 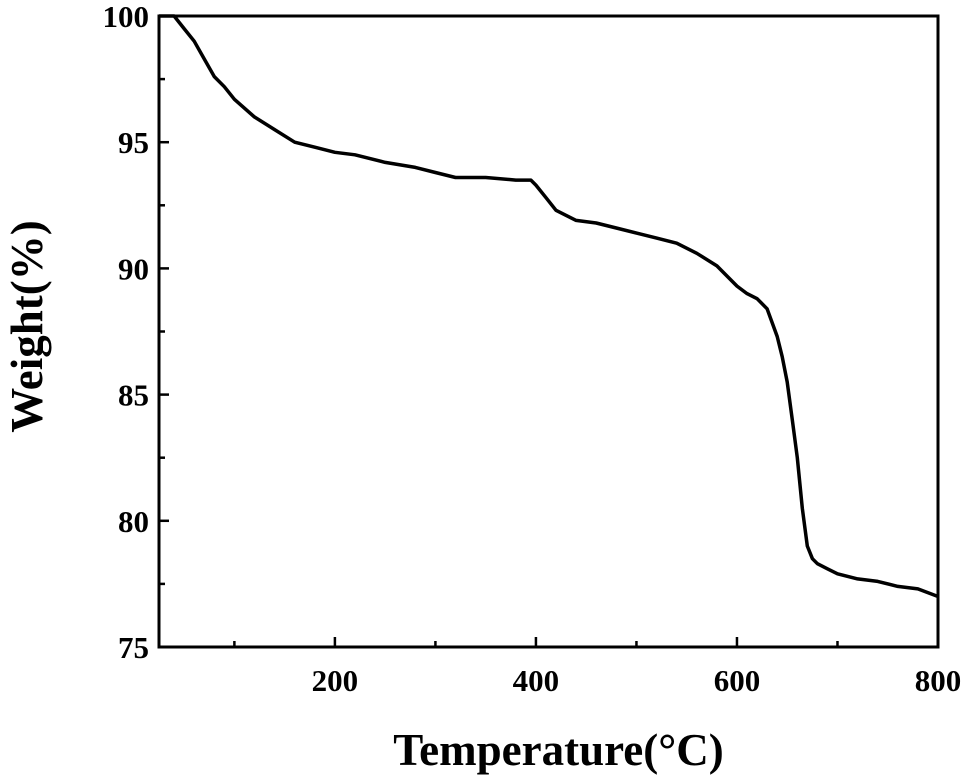 What do you see at coordinates (133, 142) in the screenshot?
I see `y-tick-label: 95` at bounding box center [133, 142].